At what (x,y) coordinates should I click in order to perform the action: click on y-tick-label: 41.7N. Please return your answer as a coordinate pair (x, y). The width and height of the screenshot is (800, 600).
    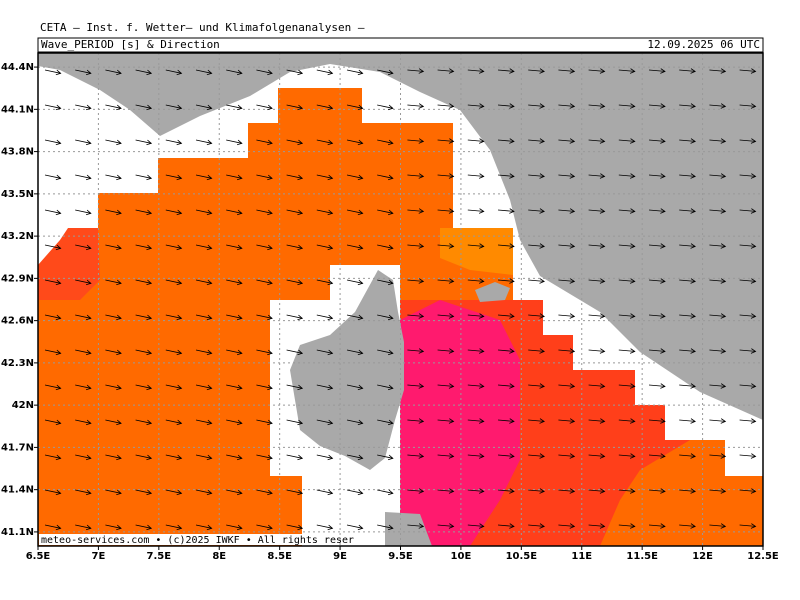
    Looking at the image, I should click on (17, 447).